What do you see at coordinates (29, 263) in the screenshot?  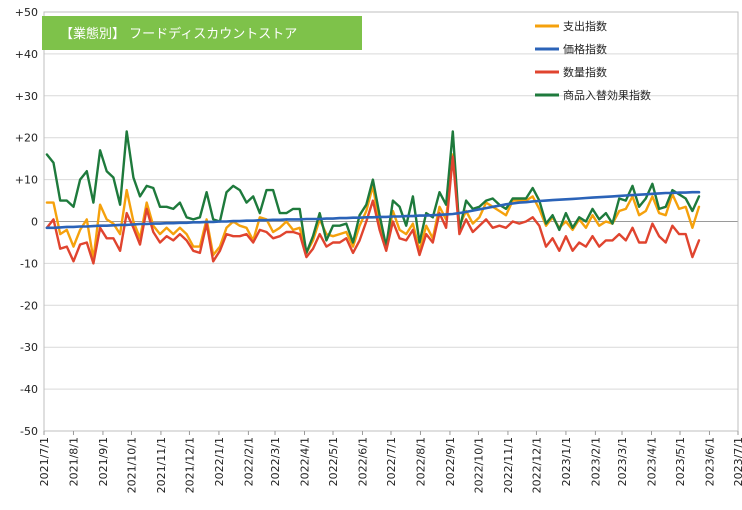 I see `y-tick-label: -10` at bounding box center [29, 263].